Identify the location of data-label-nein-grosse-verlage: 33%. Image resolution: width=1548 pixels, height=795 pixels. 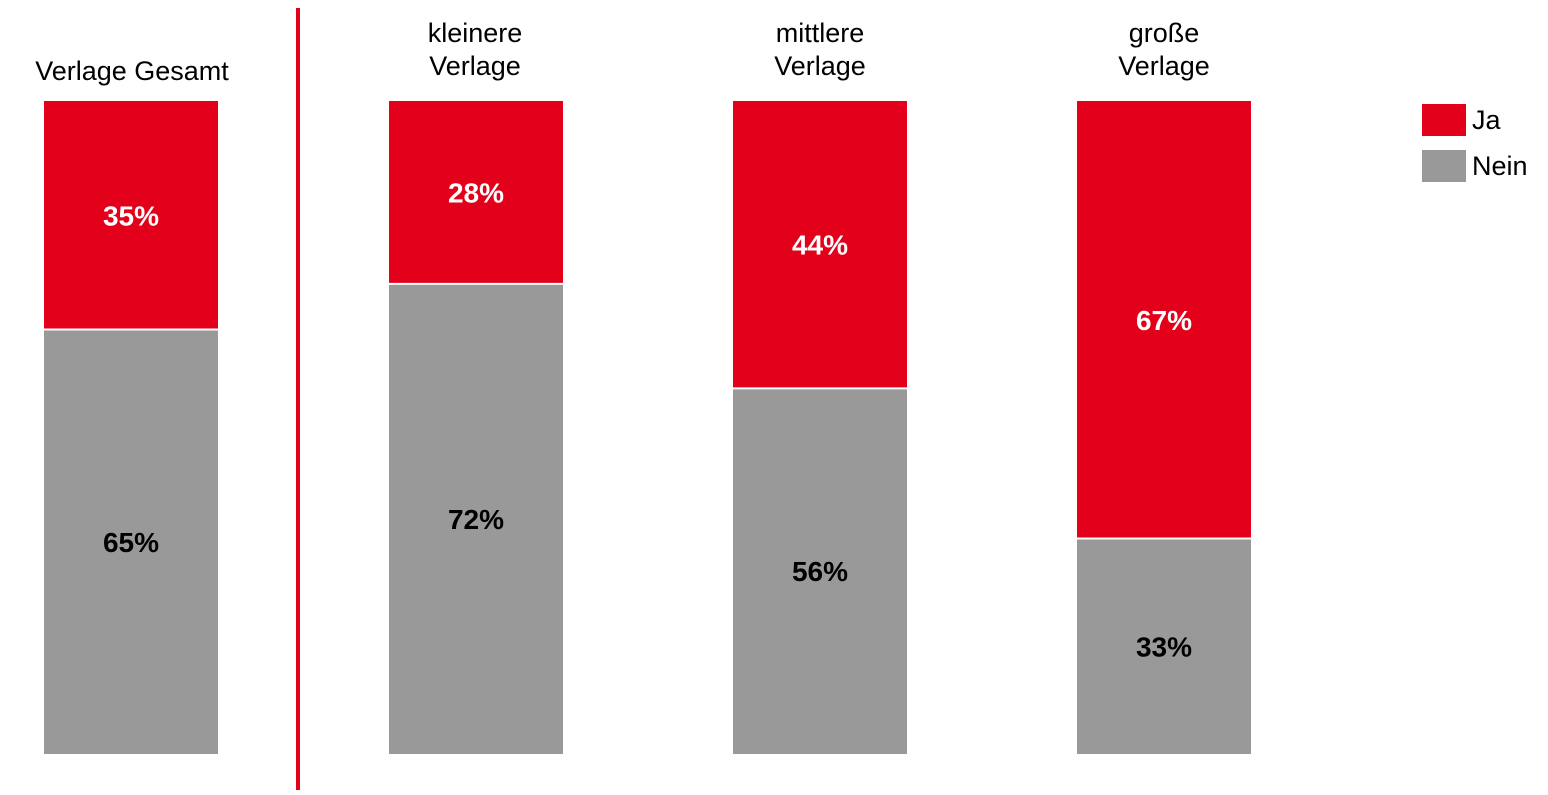
(1164, 646).